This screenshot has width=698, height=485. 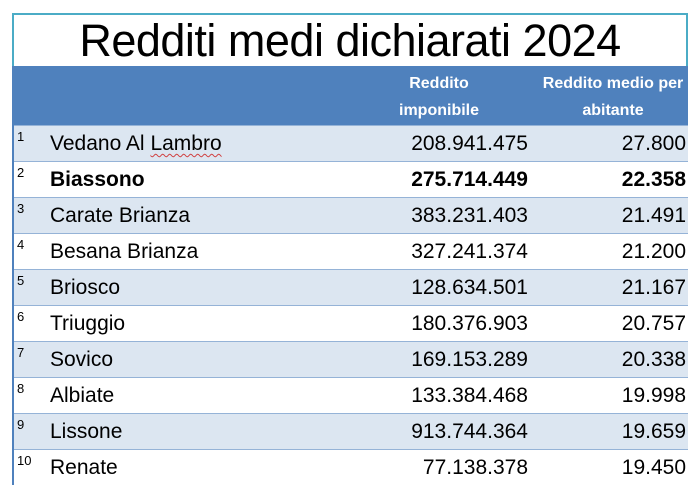 What do you see at coordinates (88, 323) in the screenshot?
I see `comune-name: Triuggio` at bounding box center [88, 323].